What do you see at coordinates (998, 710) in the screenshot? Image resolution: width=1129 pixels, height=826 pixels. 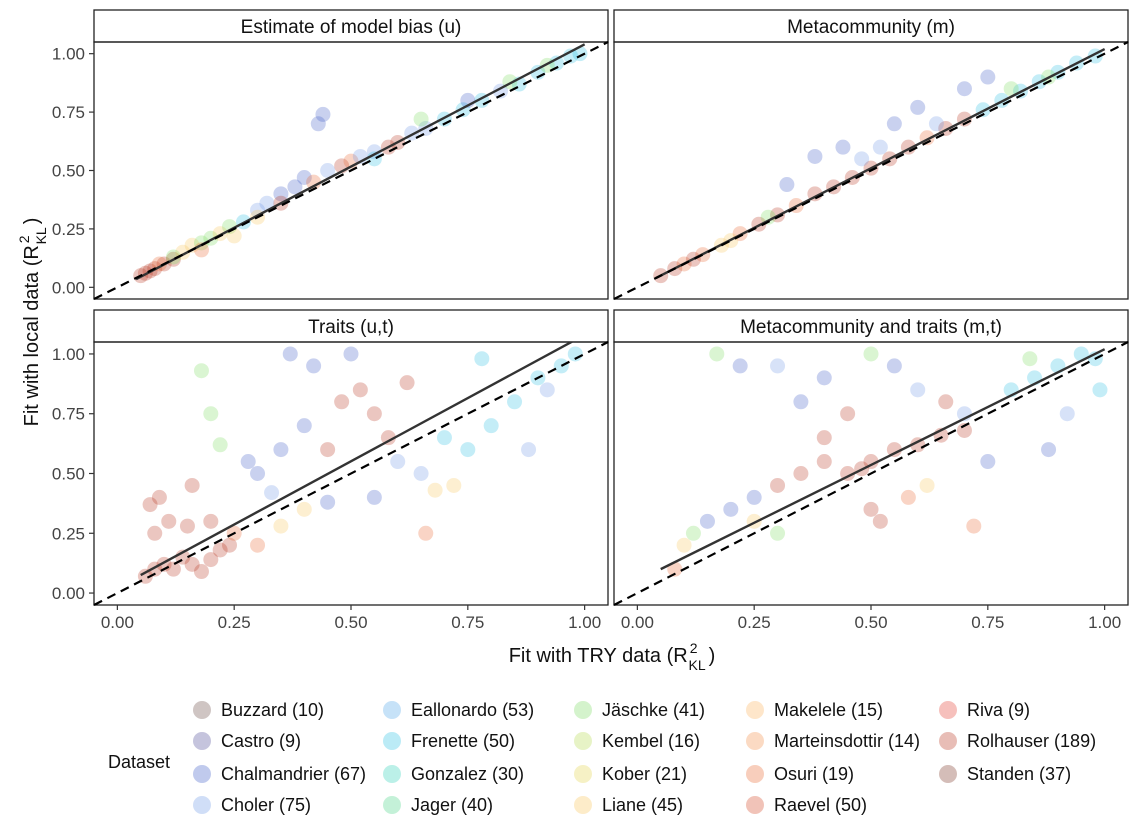 I see `legend-label: Riva (9)` at bounding box center [998, 710].